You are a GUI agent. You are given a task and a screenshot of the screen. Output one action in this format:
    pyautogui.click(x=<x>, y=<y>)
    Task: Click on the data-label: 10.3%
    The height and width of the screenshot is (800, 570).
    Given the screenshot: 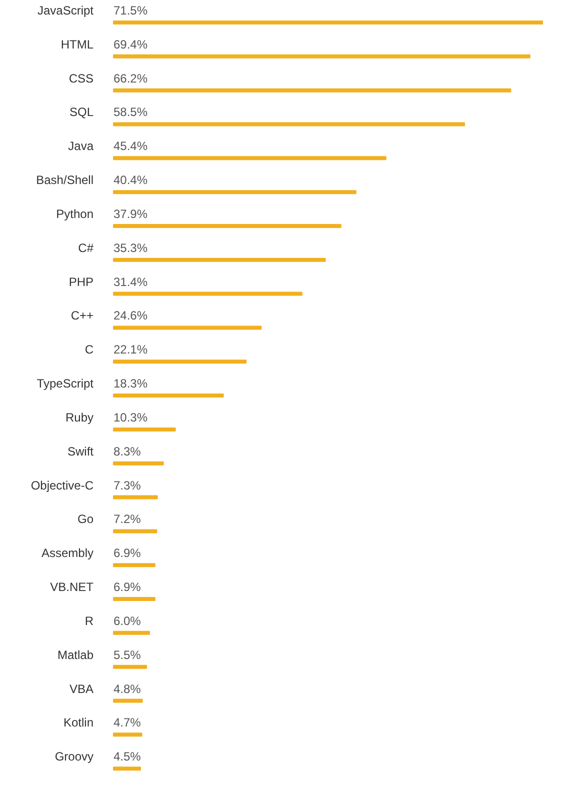 What is the action you would take?
    pyautogui.click(x=131, y=417)
    